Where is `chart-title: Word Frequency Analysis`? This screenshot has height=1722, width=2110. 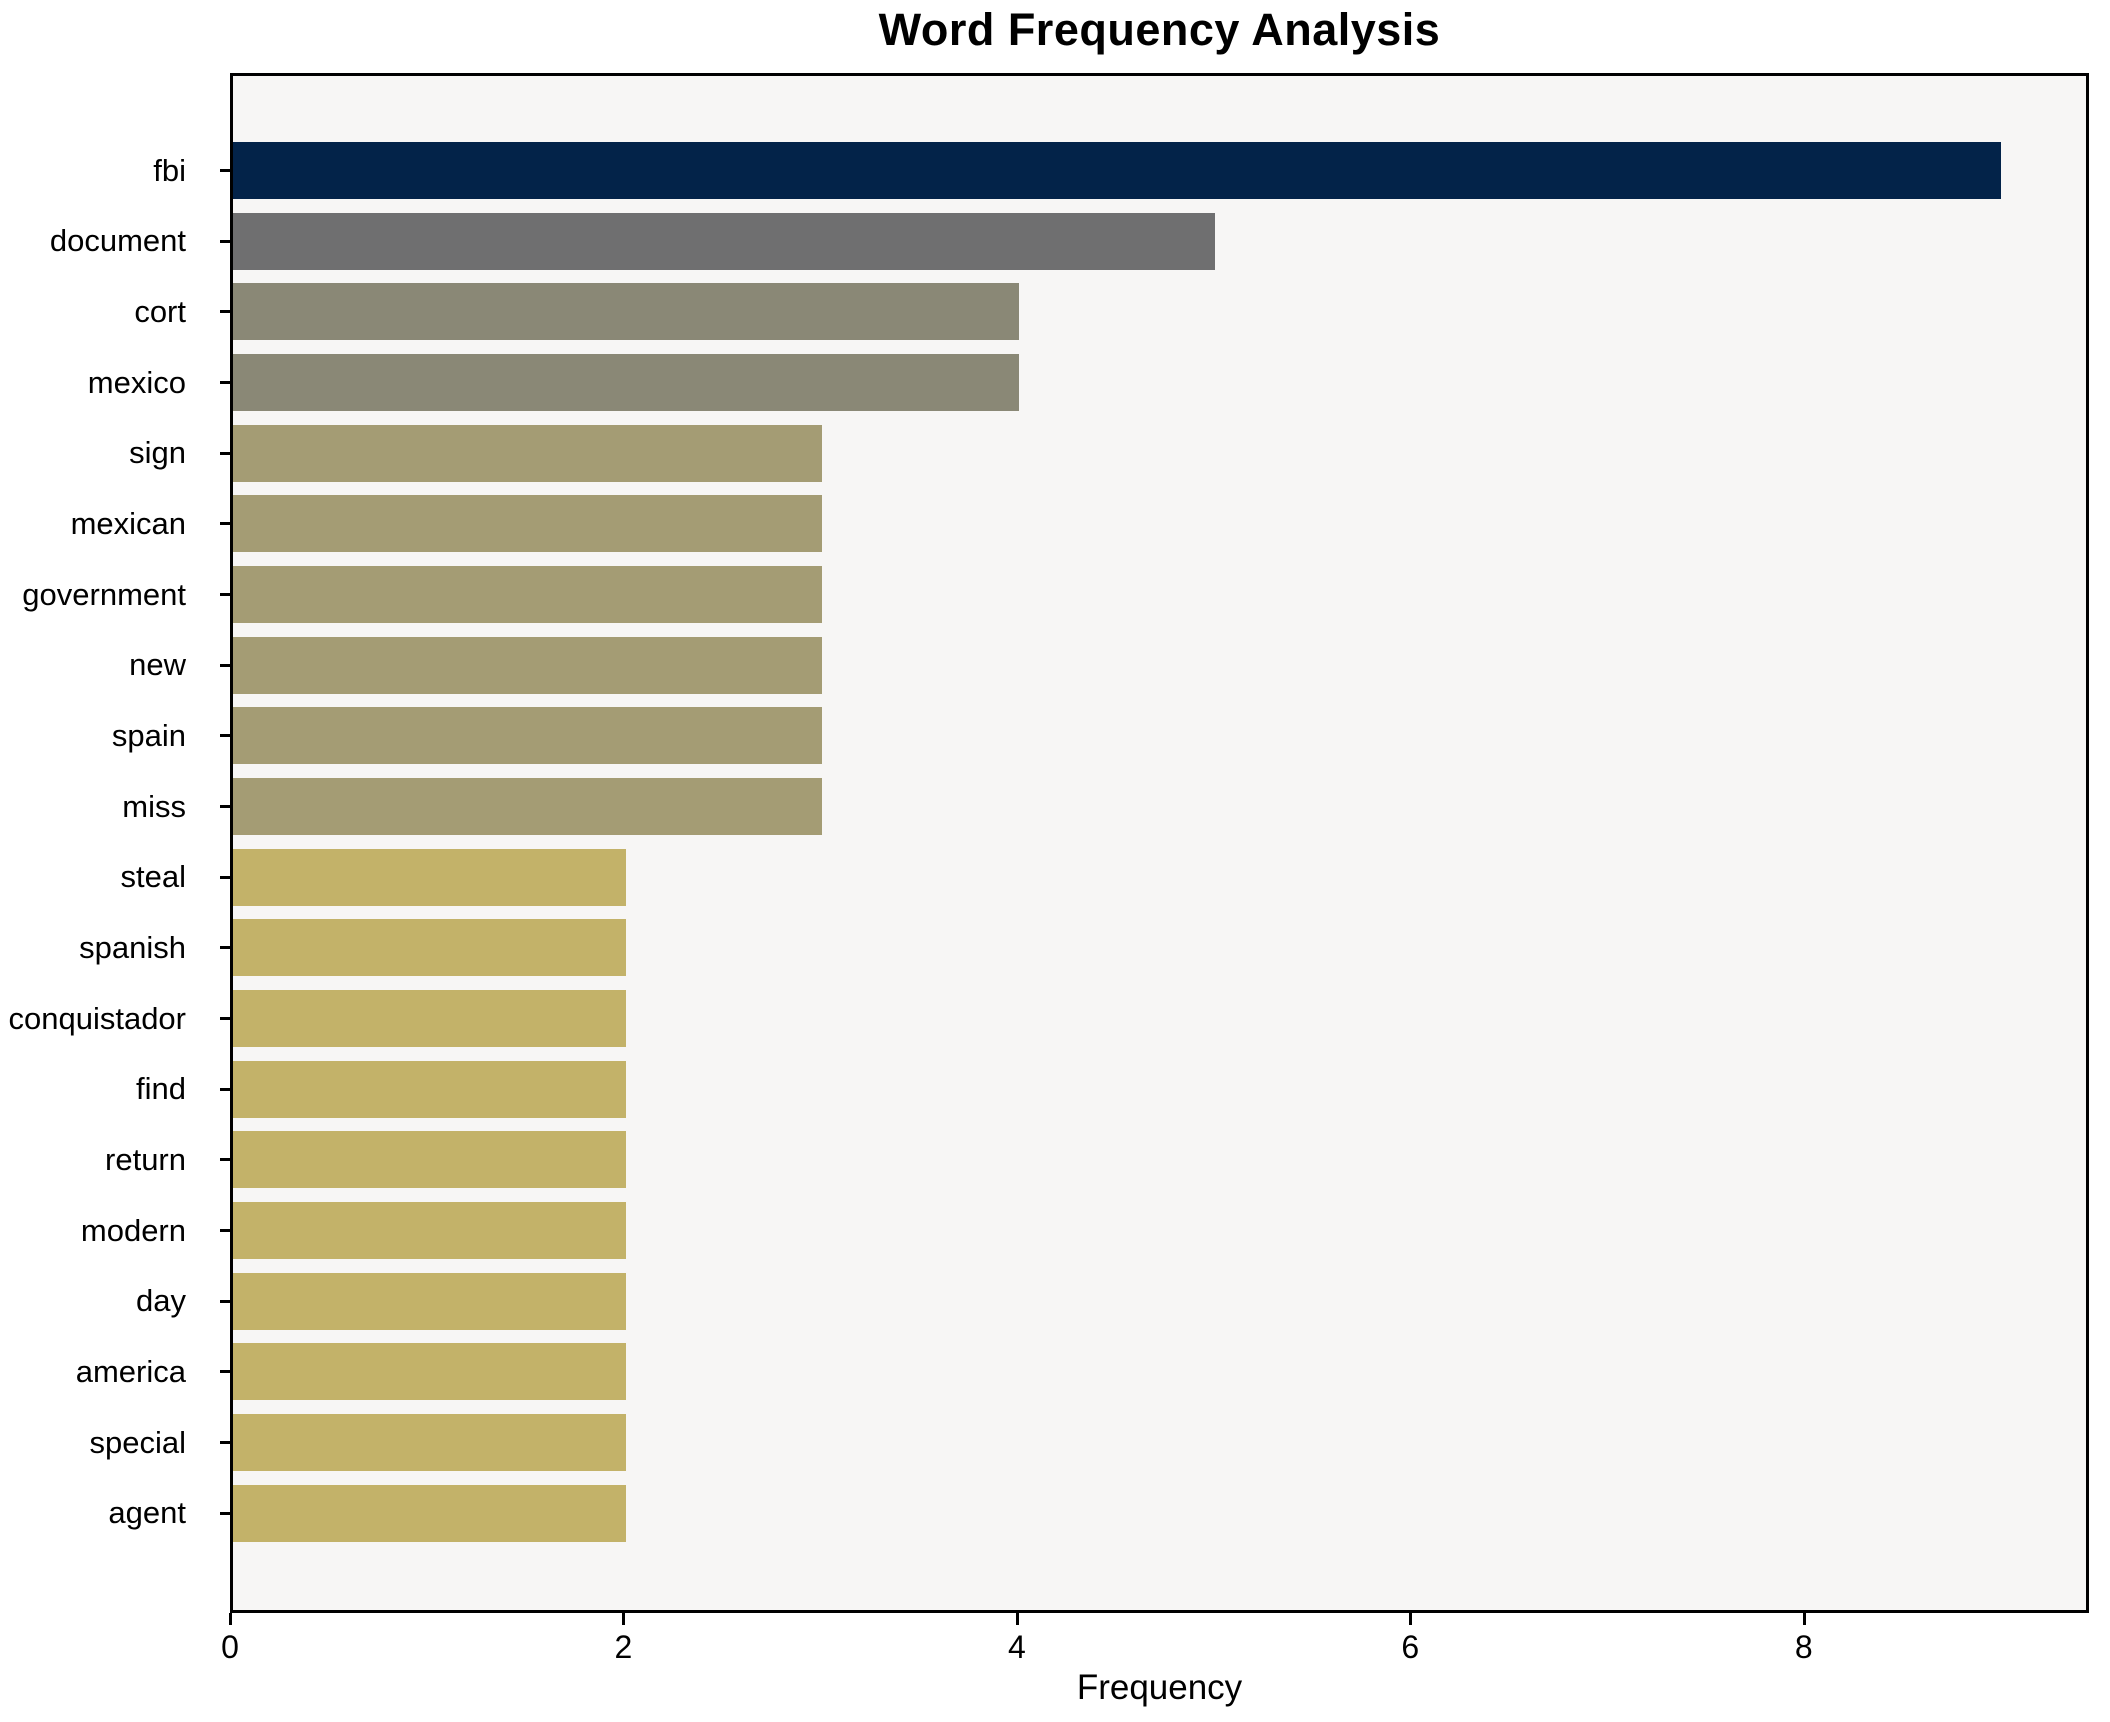 chart-title: Word Frequency Analysis is located at coordinates (1159, 29).